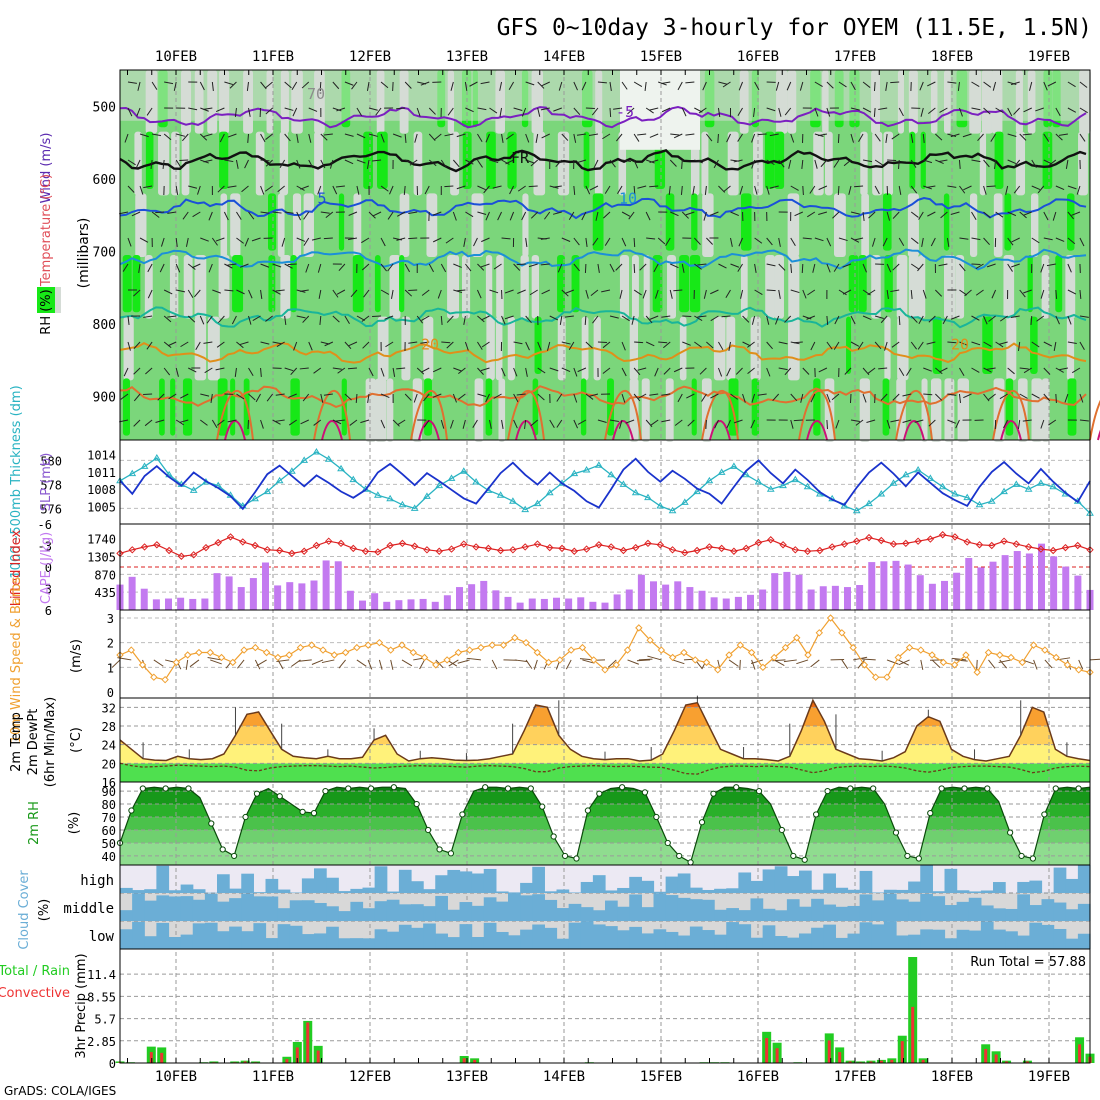 This screenshot has width=1100, height=1100. I want to click on lifted-tick: 3, so click(48, 590).